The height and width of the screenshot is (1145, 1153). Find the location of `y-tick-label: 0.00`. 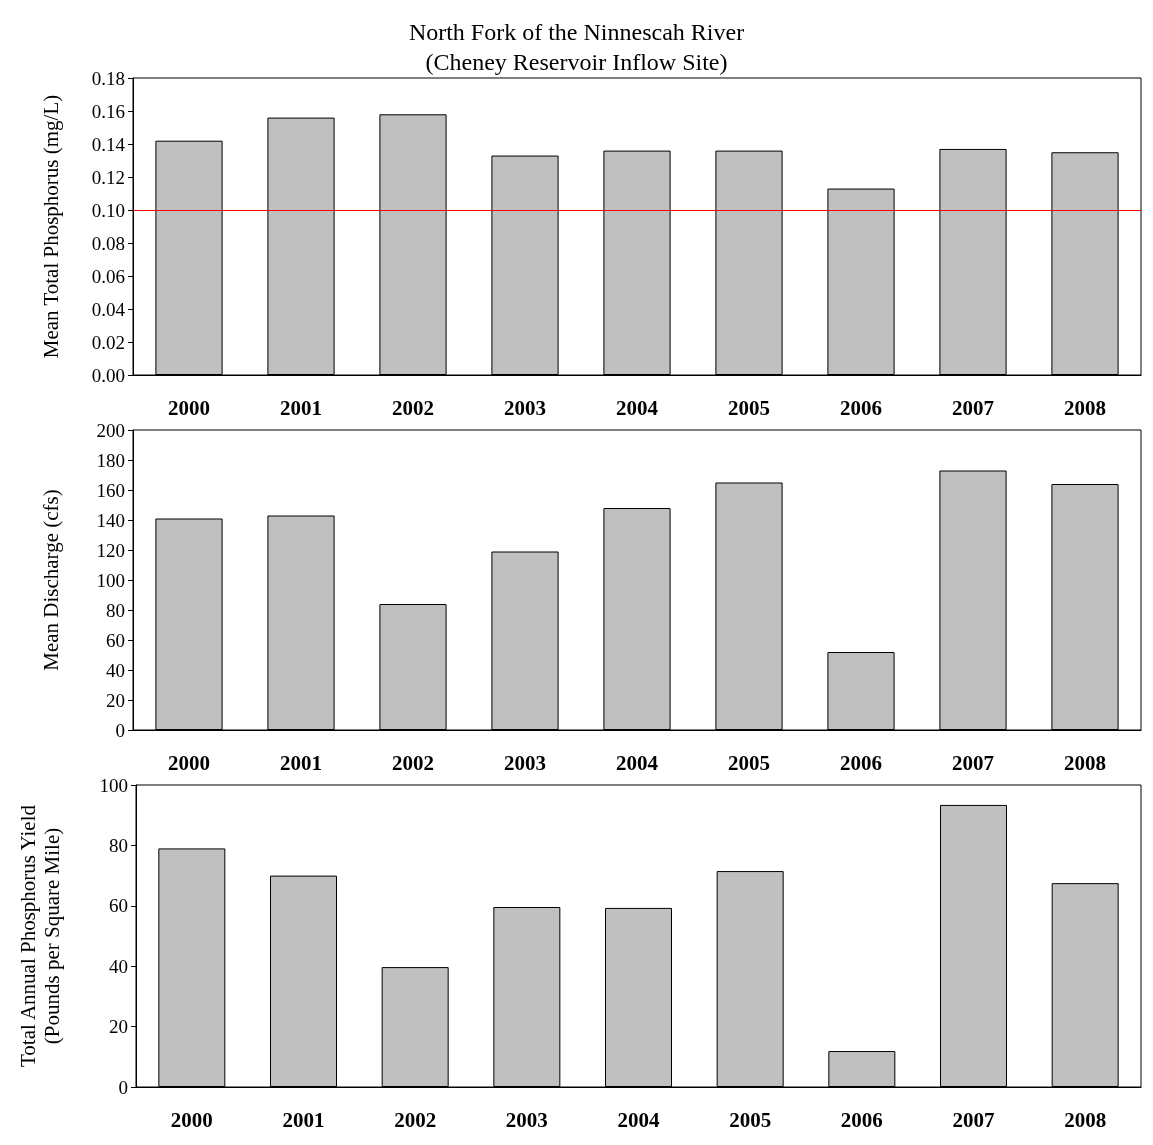

y-tick-label: 0.00 is located at coordinates (108, 375).